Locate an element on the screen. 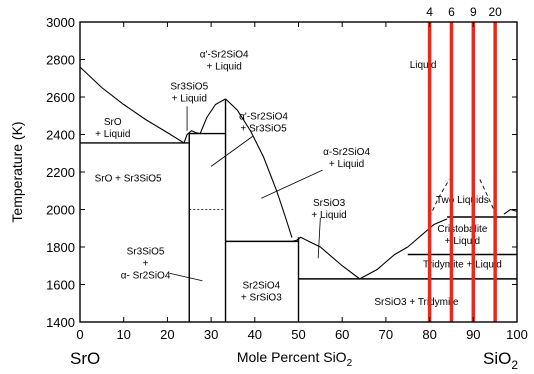  x-tick-label-40: 40 is located at coordinates (255, 334).